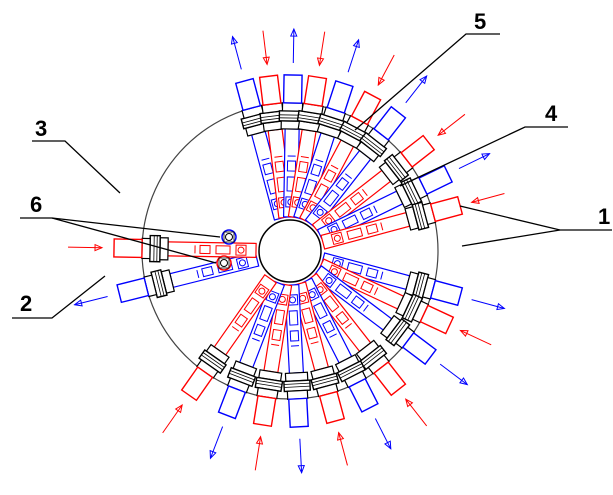 The width and height of the screenshot is (613, 495). I want to click on label-5: 5, so click(480, 21).